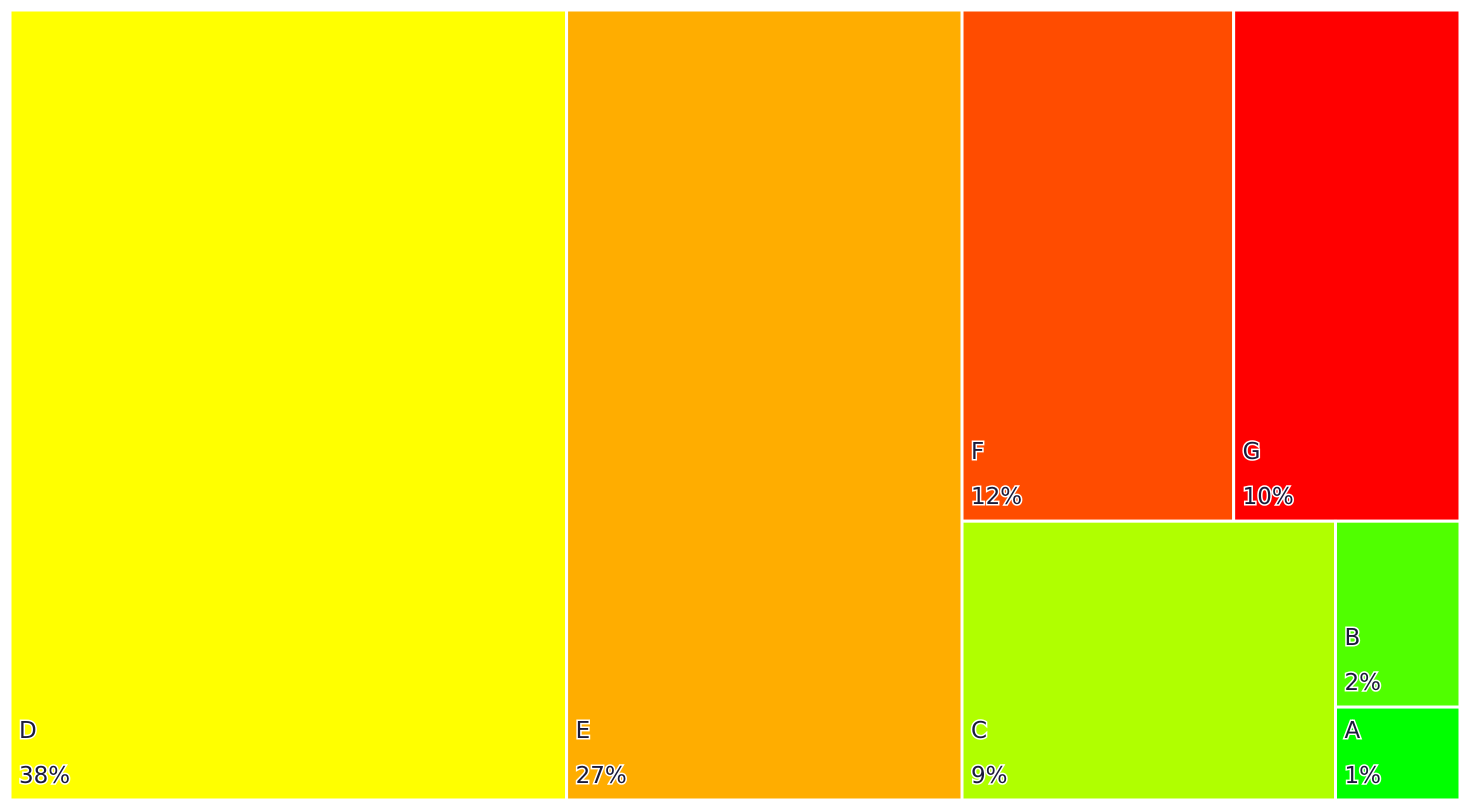  What do you see at coordinates (977, 452) in the screenshot?
I see `tile-label: F` at bounding box center [977, 452].